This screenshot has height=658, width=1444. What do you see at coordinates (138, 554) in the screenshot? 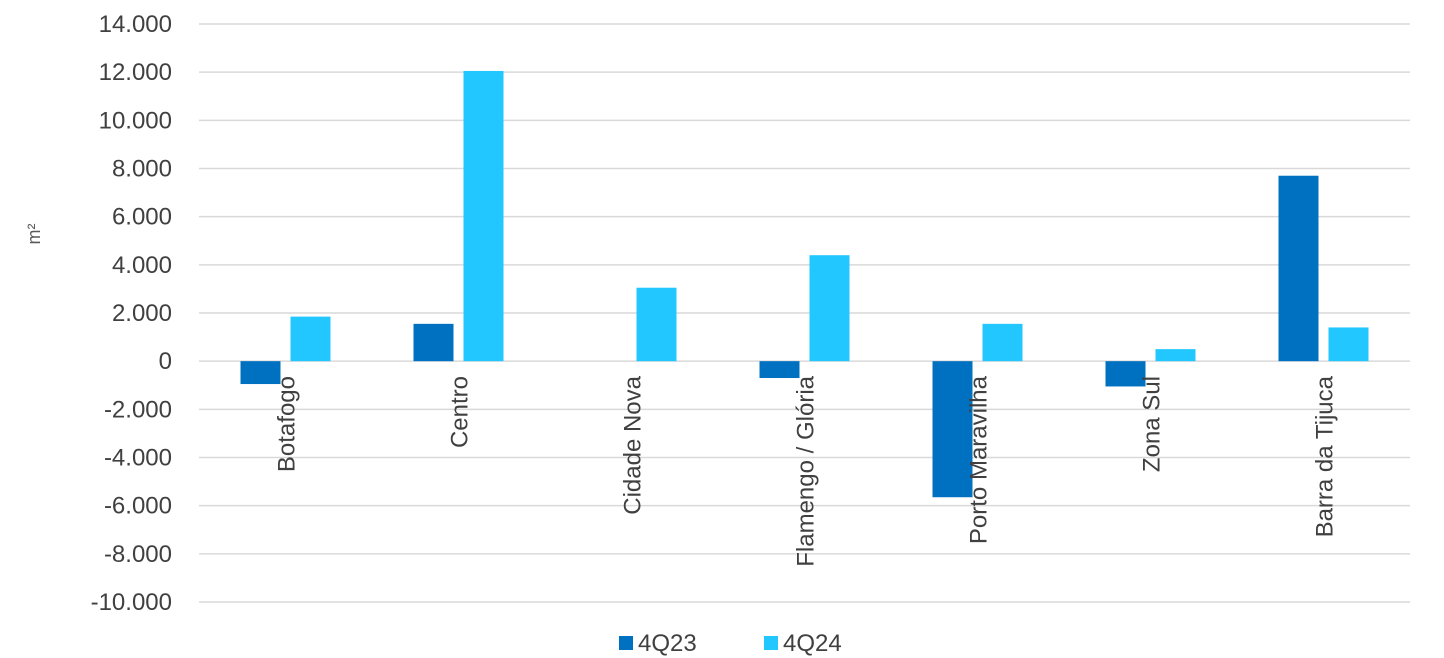
I see `y-tick-label: -8.000` at bounding box center [138, 554].